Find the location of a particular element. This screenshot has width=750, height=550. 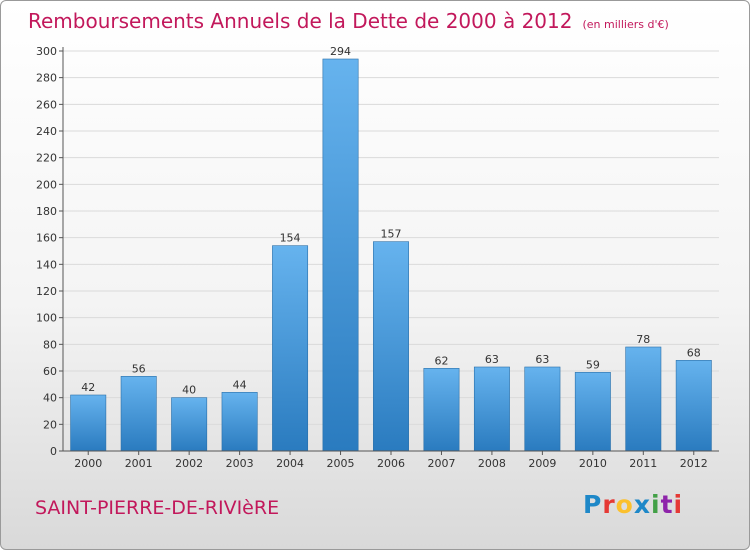

x-tick-label: 2011 is located at coordinates (643, 463).